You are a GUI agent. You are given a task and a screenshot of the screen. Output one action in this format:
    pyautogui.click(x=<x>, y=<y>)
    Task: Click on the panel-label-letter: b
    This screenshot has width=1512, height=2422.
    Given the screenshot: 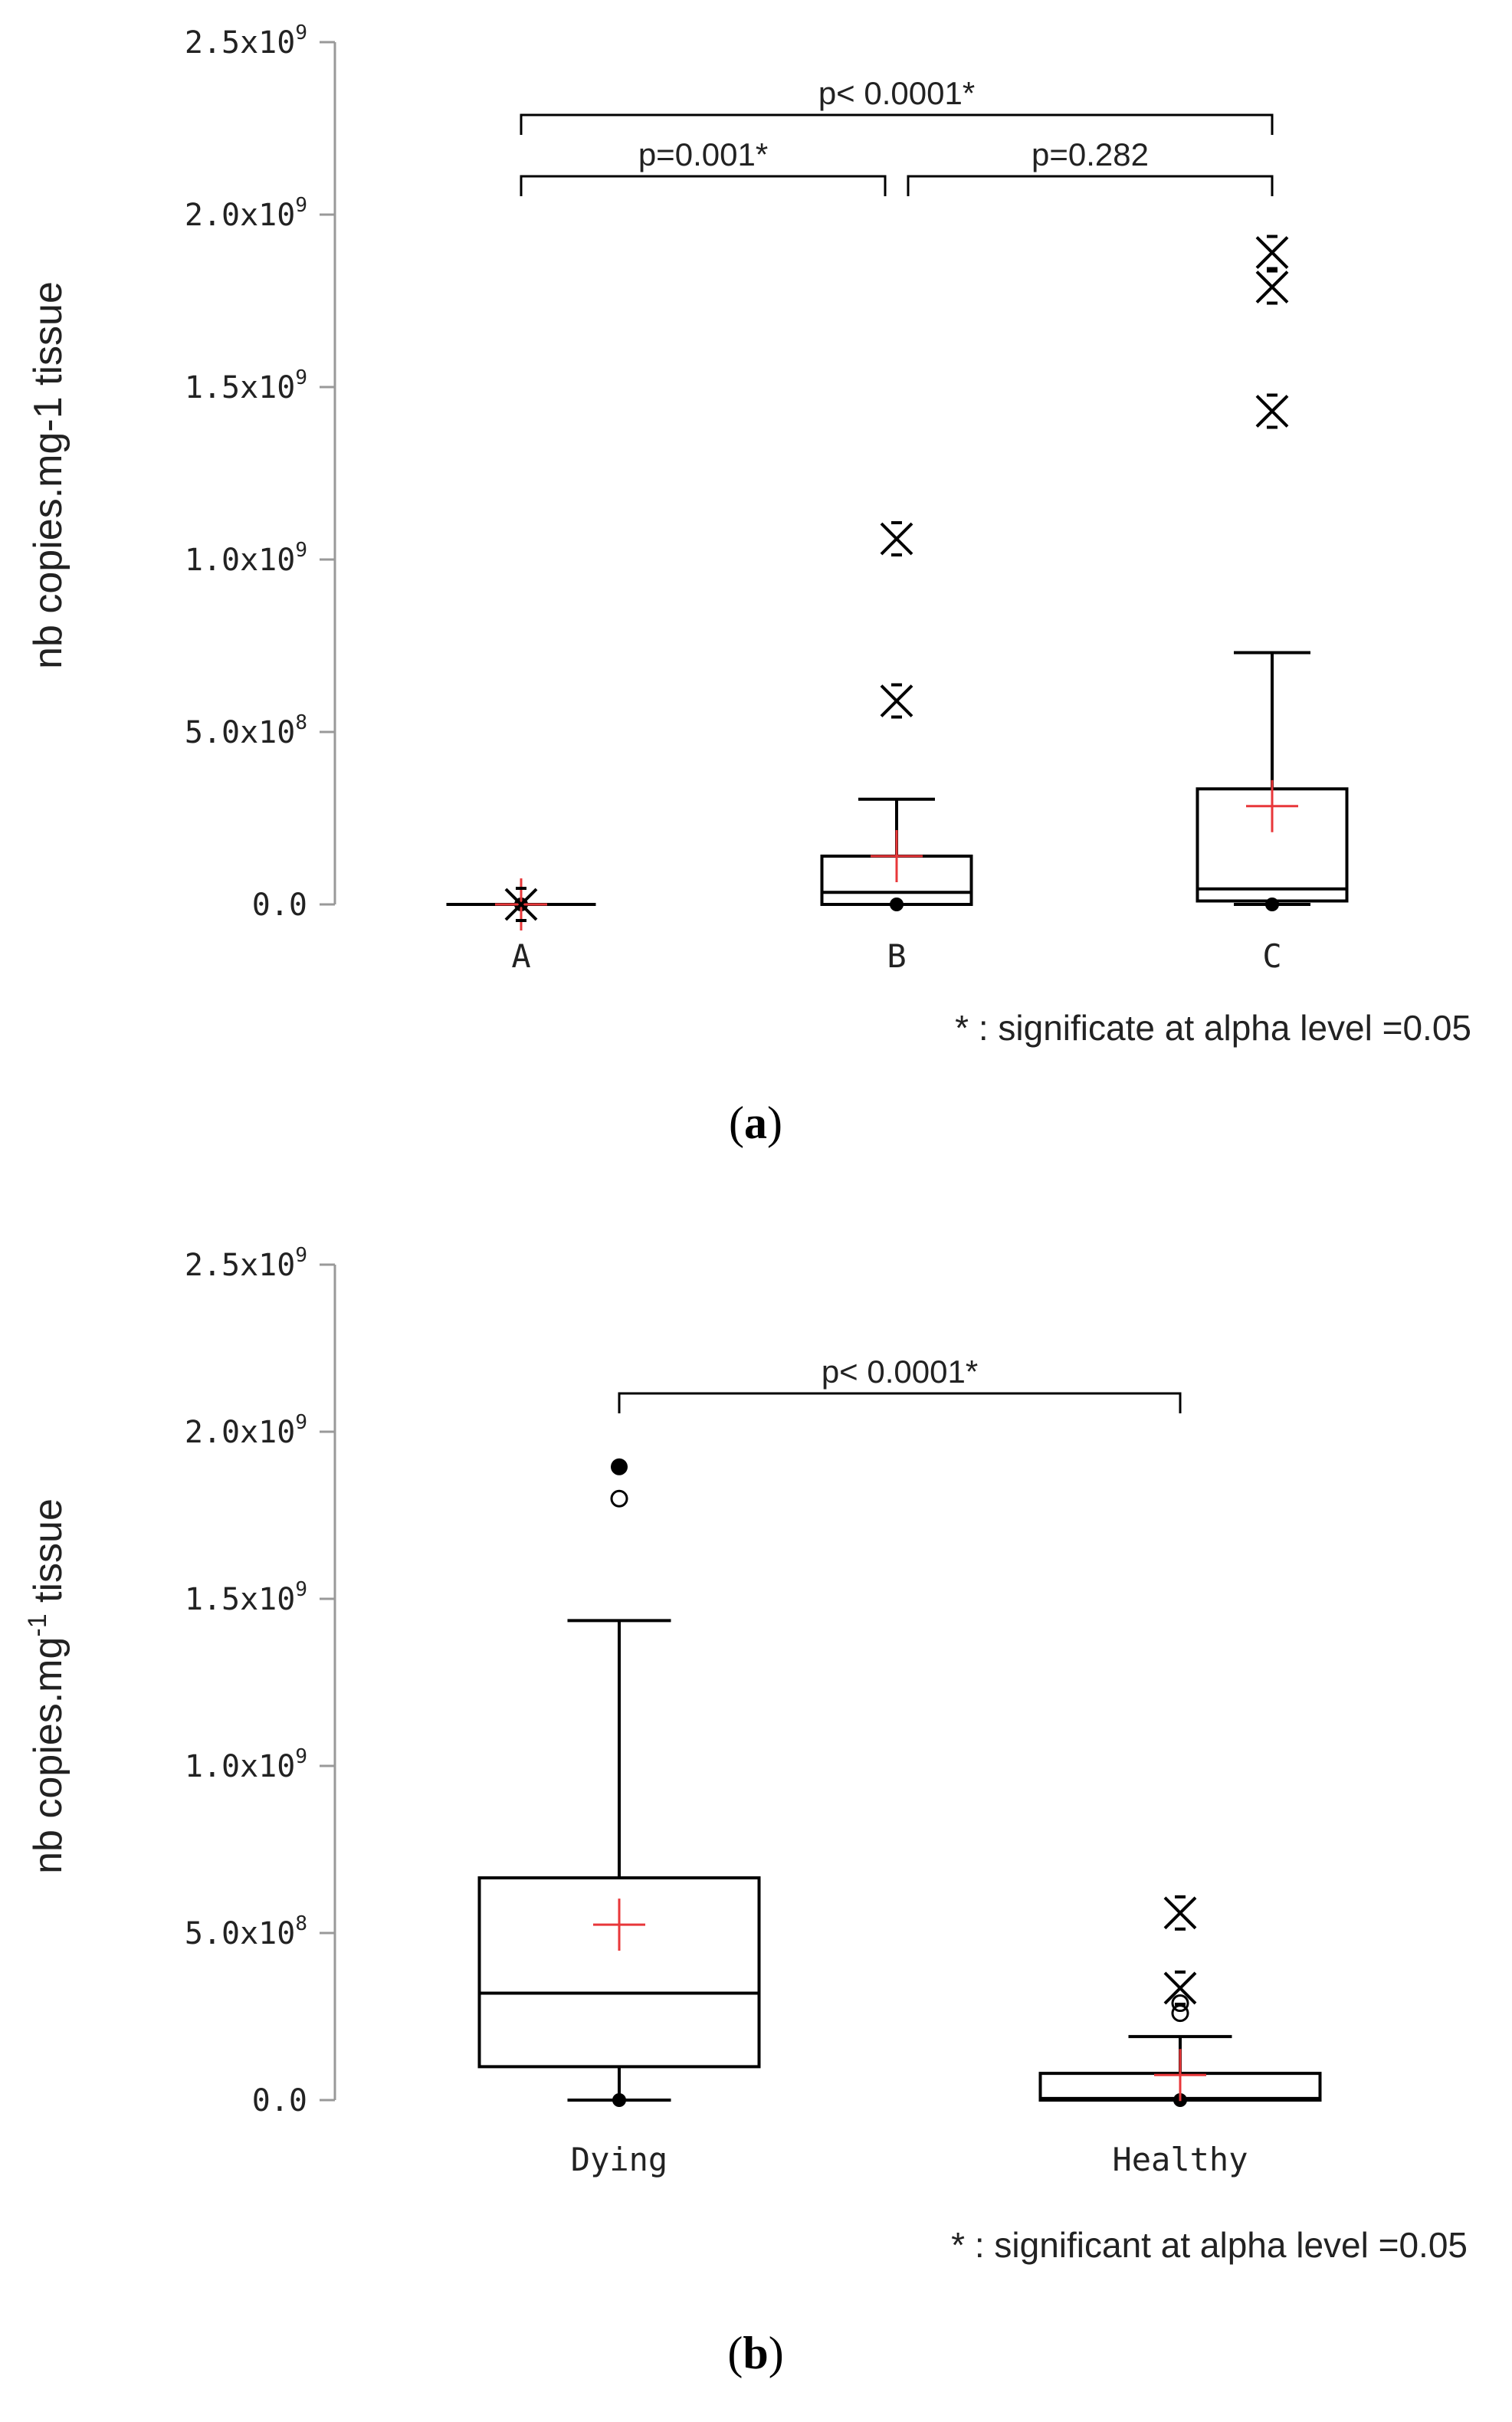 What is the action you would take?
    pyautogui.click(x=755, y=2353)
    